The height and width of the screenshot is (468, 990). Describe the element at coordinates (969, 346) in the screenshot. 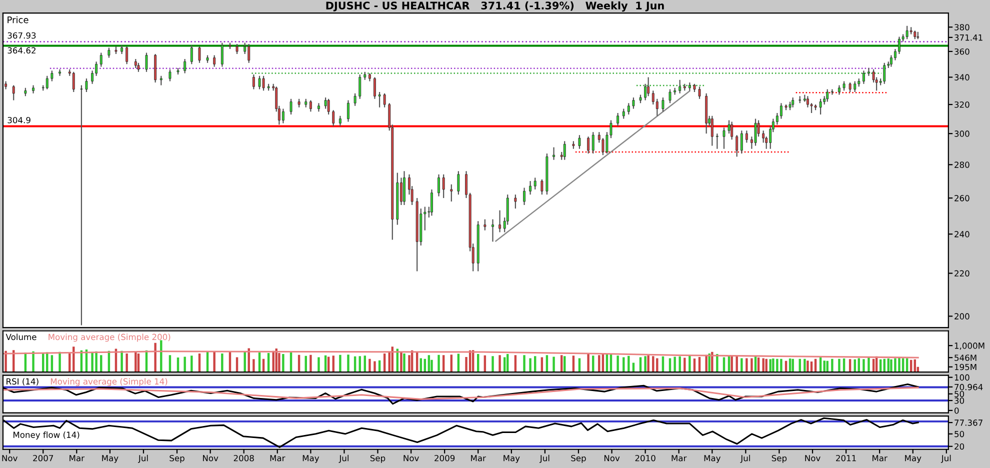

I see `y-tick-label: 1,000M` at that location.